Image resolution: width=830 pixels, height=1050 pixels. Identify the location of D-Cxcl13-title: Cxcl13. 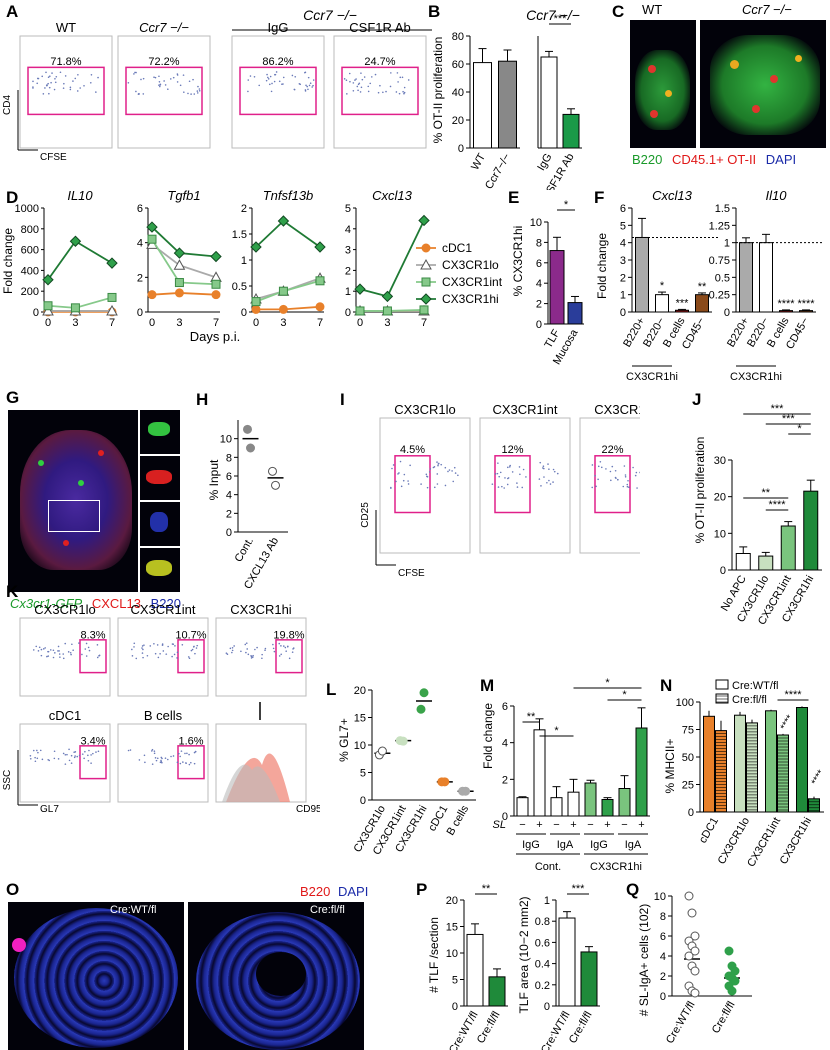
(392, 195).